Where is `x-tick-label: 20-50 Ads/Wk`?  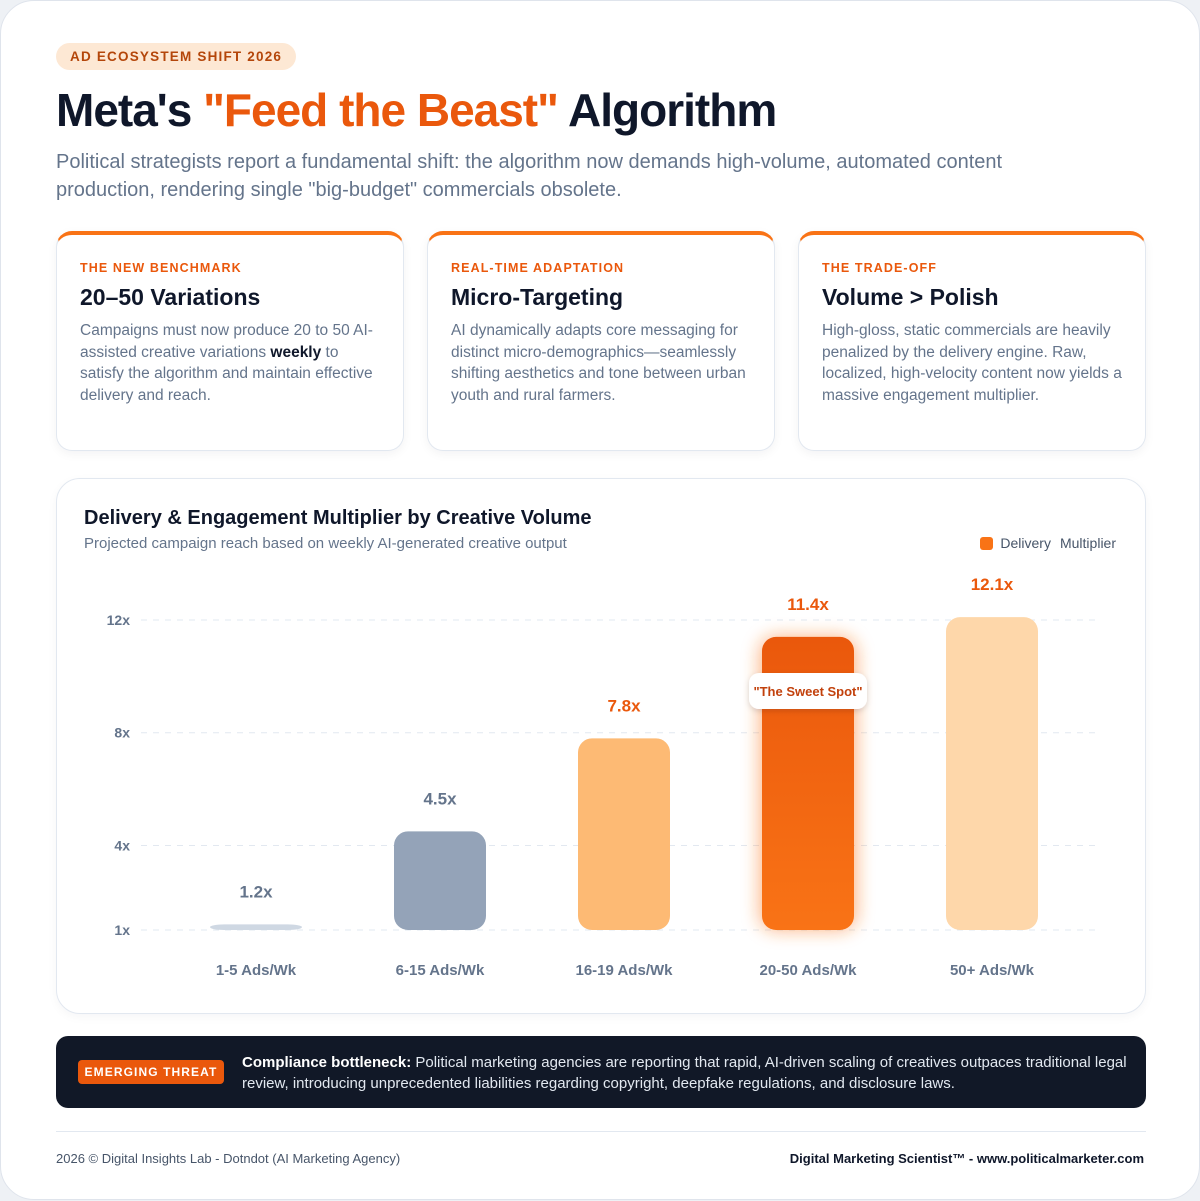 x-tick-label: 20-50 Ads/Wk is located at coordinates (809, 970).